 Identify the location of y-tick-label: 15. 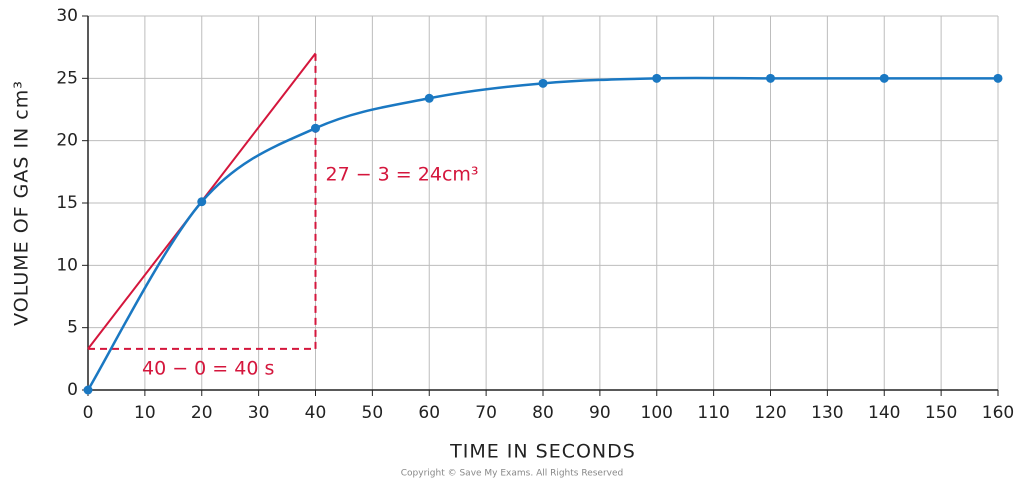
(67, 203).